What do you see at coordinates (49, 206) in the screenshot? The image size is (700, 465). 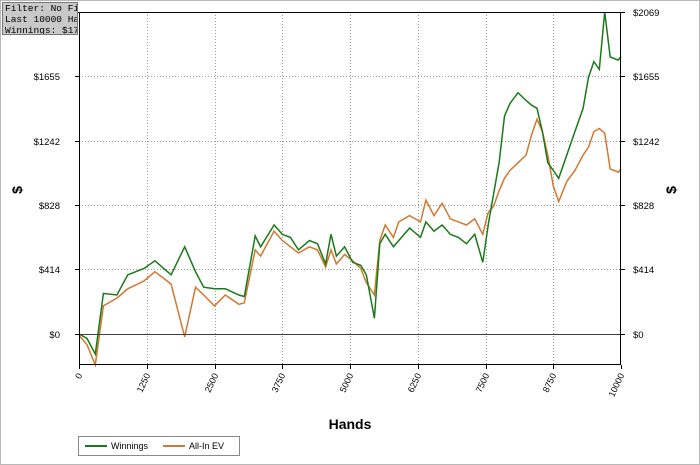 I see `y-tick-label-left: $828` at bounding box center [49, 206].